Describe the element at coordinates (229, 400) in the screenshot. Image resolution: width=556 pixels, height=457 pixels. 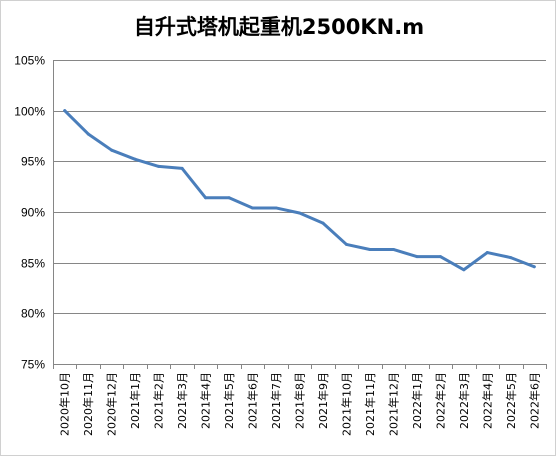
I see `x-tick-label: 2021年5月` at that location.